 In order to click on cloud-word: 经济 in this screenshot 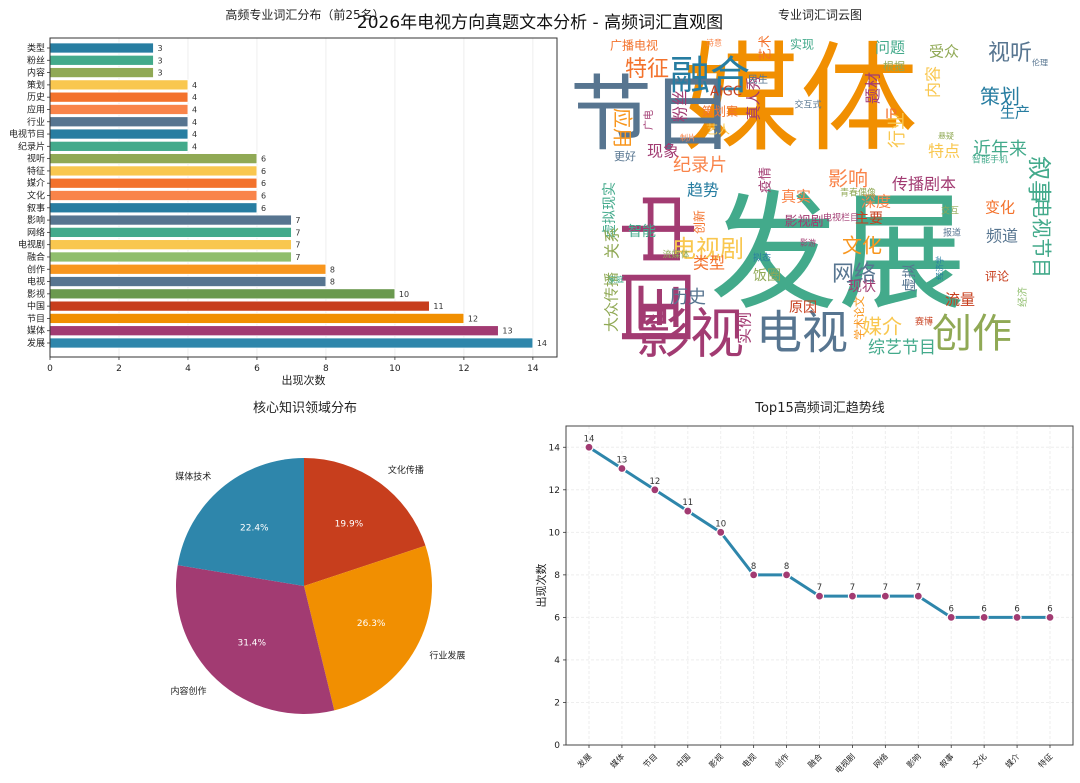, I will do `click(1022, 297)`.